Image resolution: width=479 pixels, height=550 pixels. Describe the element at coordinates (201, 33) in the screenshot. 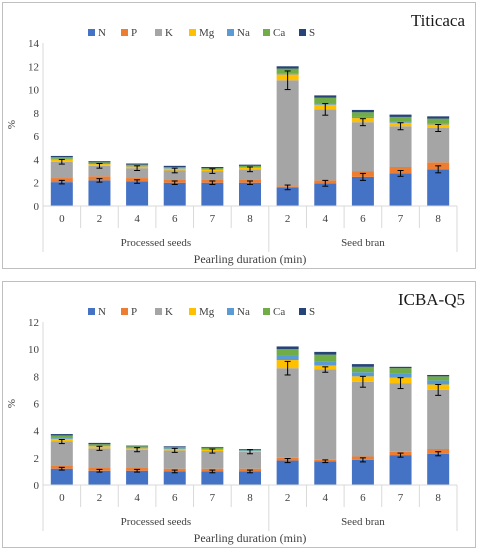

I see `legend: N P K Mg Na Ca S` at that location.